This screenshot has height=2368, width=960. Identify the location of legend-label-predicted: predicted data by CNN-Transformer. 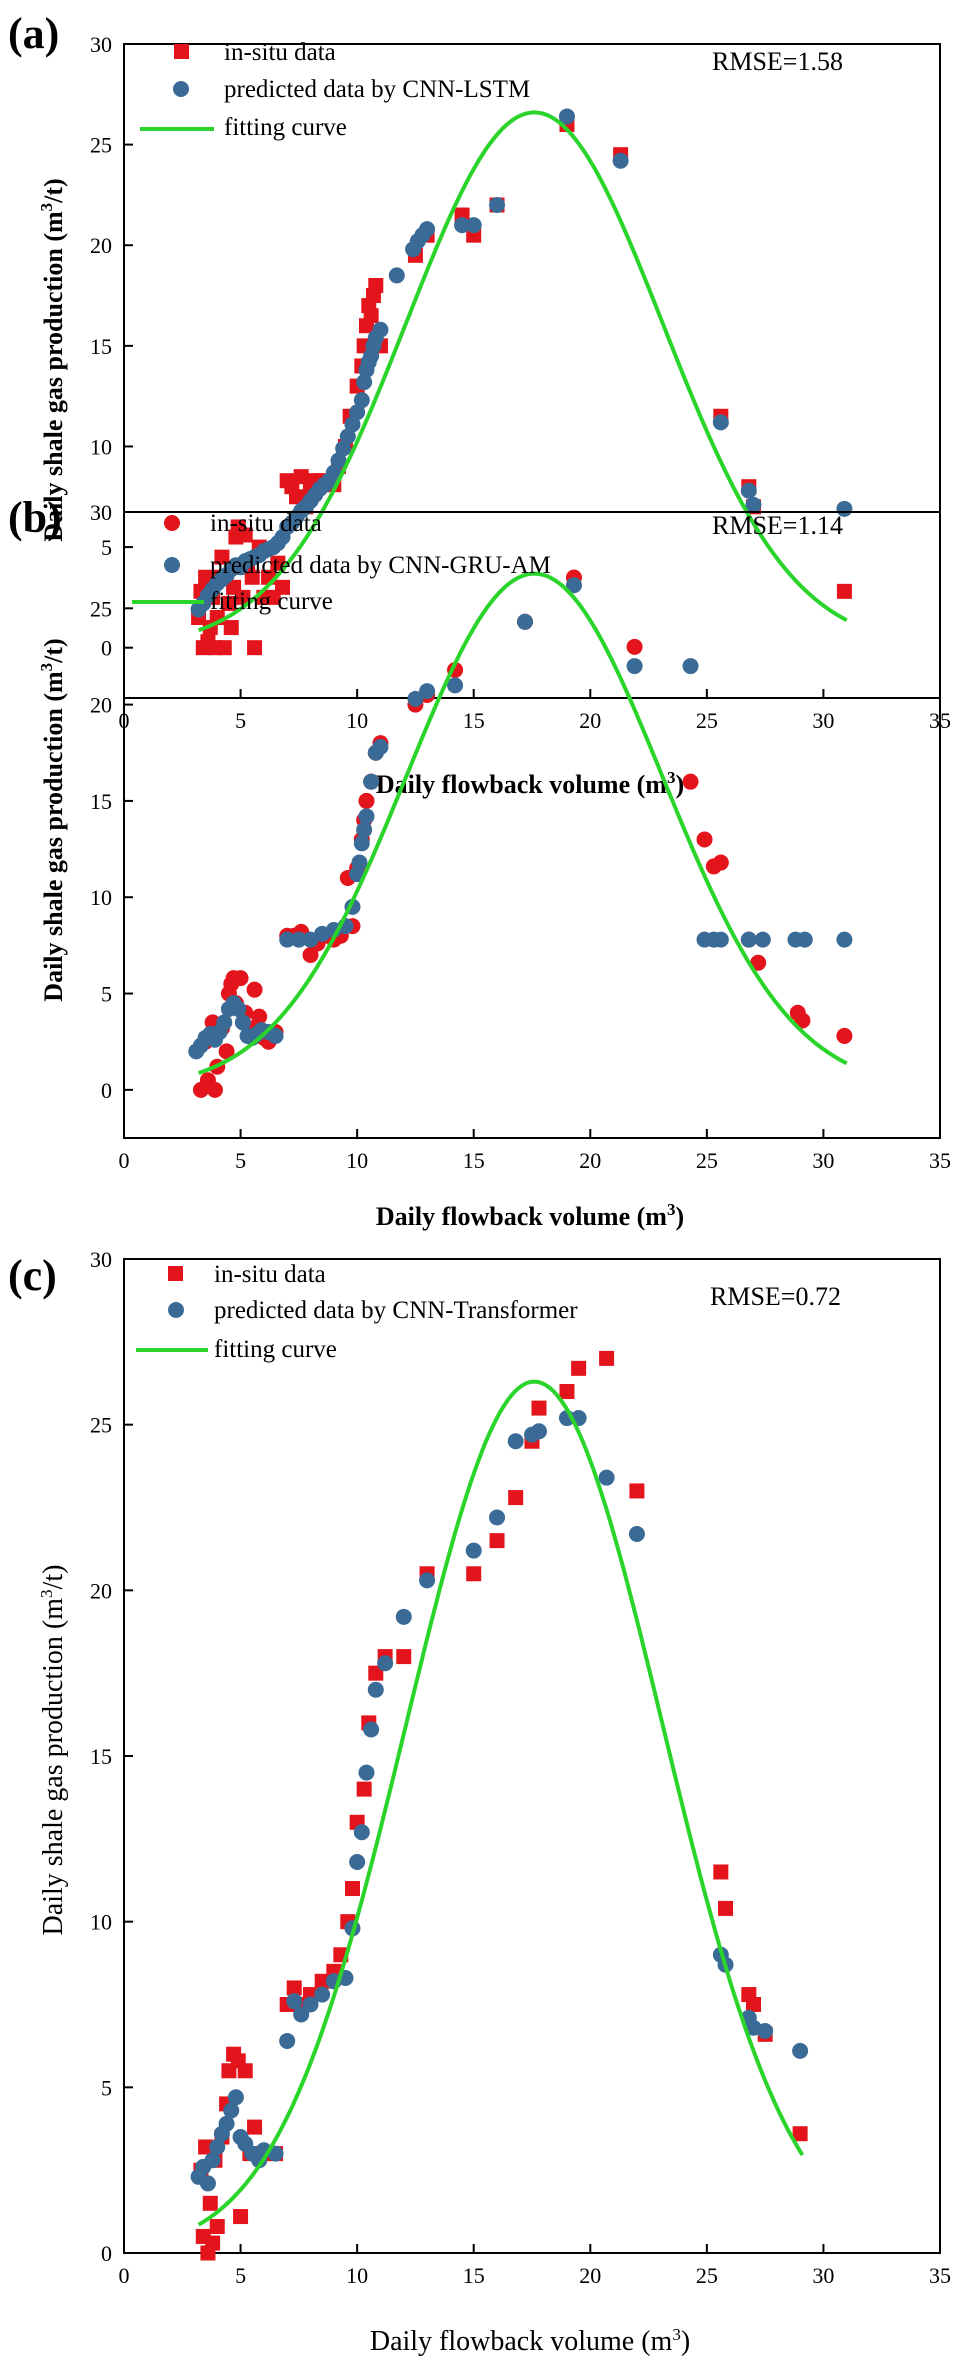
(396, 1310).